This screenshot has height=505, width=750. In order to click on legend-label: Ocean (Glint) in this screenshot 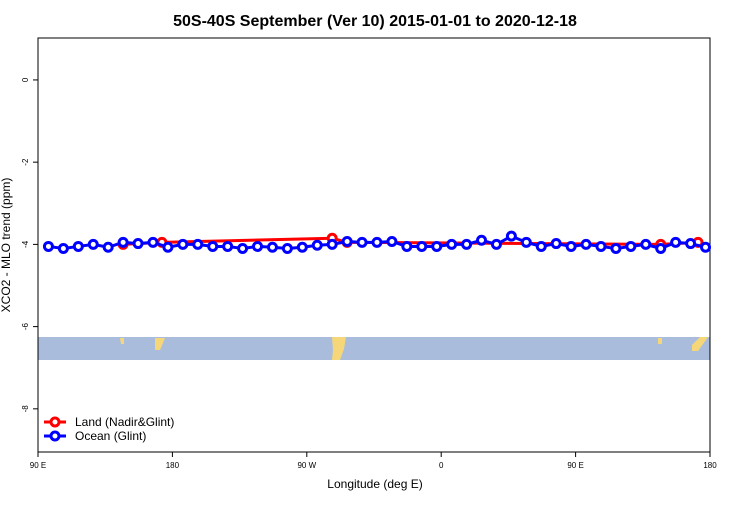, I will do `click(110, 436)`.